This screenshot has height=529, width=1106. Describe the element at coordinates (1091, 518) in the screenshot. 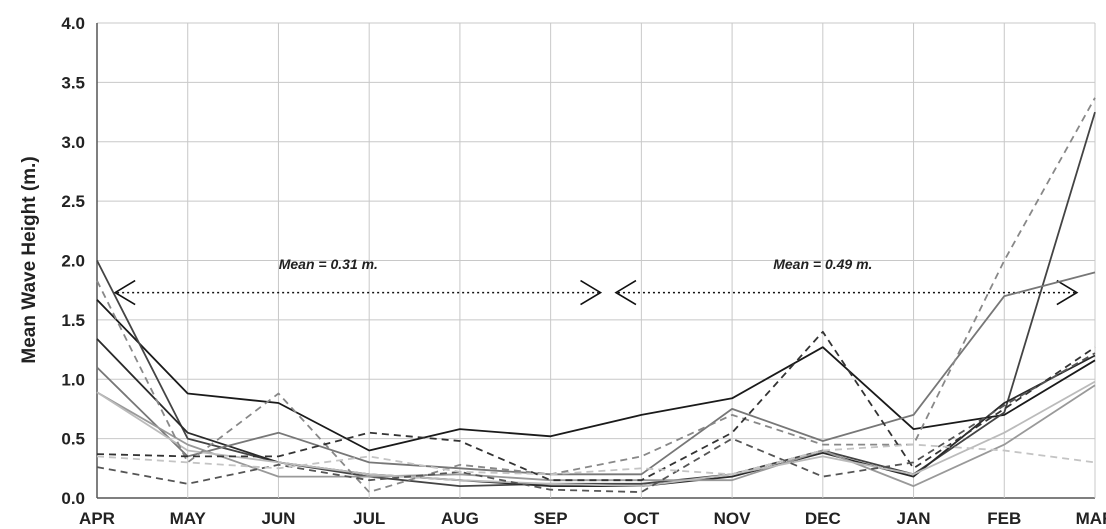

I see `x-tick-label: MAR` at that location.